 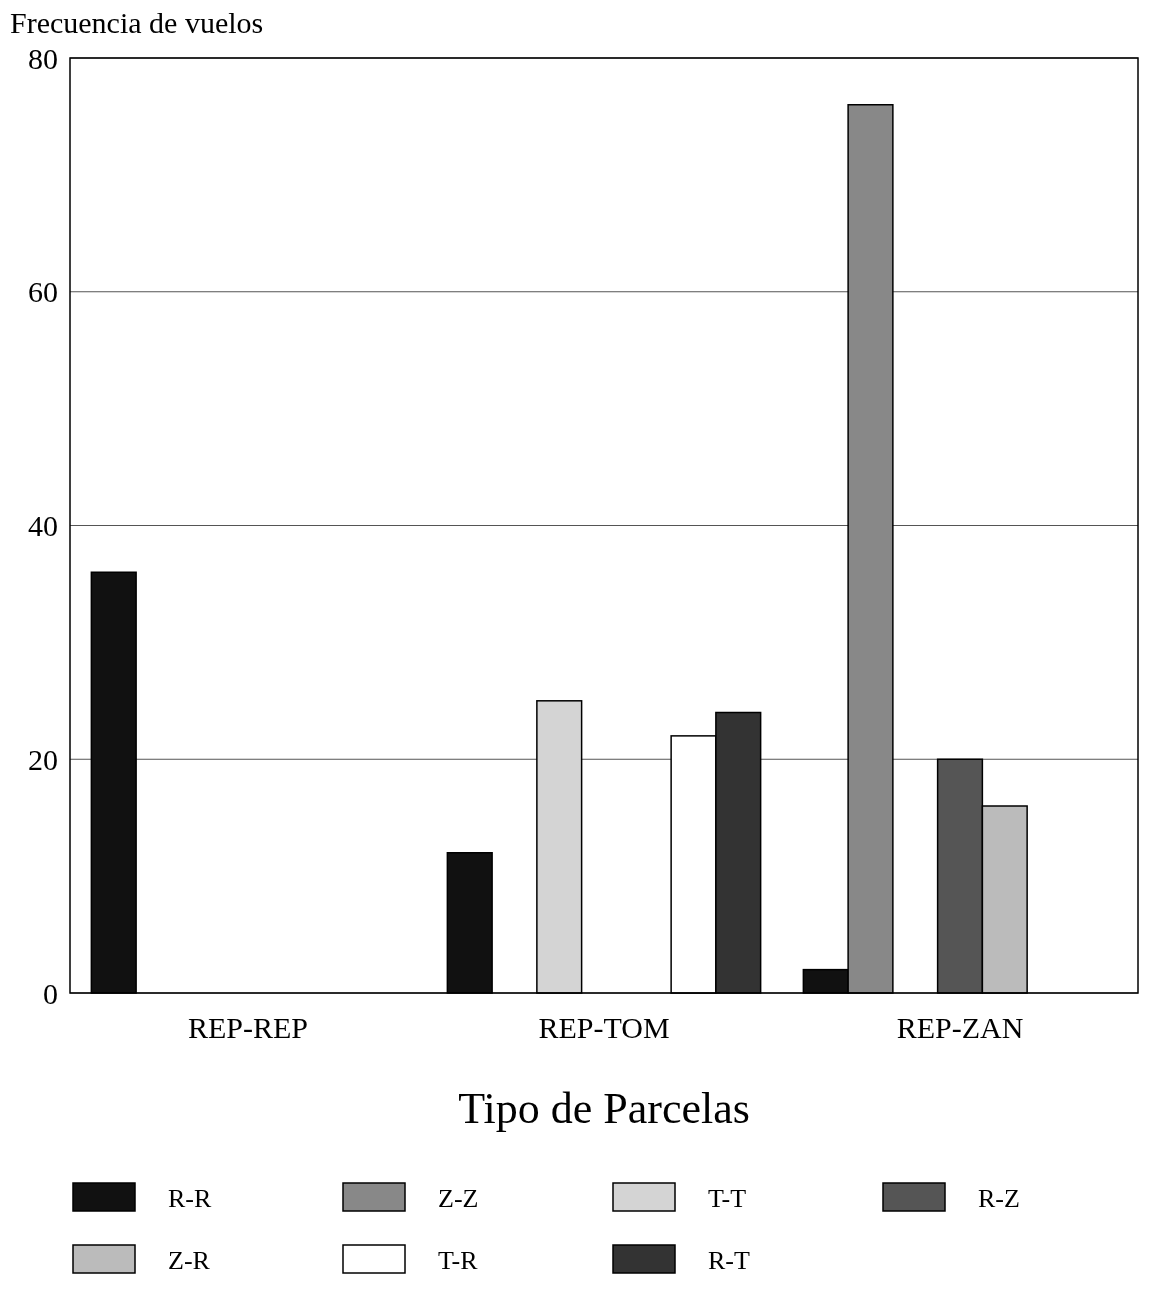 What do you see at coordinates (999, 1199) in the screenshot?
I see `legend-label: R-Z` at bounding box center [999, 1199].